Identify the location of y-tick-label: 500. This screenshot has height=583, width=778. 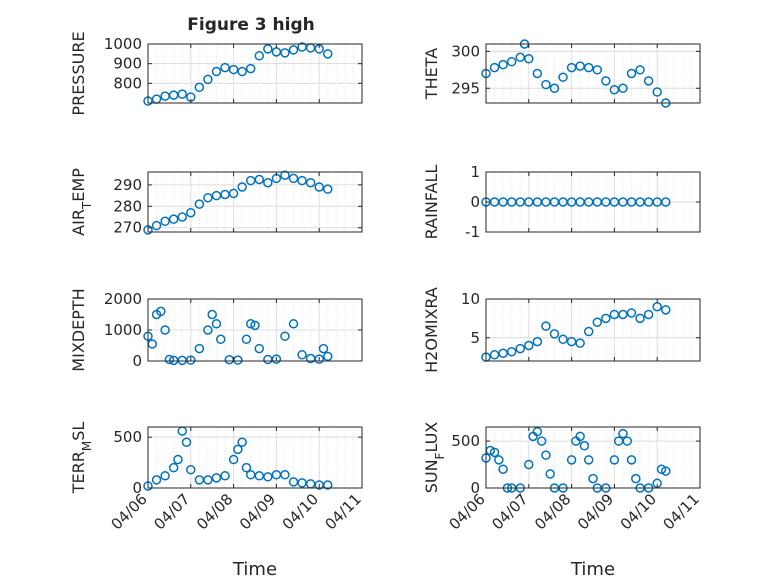
(127, 437).